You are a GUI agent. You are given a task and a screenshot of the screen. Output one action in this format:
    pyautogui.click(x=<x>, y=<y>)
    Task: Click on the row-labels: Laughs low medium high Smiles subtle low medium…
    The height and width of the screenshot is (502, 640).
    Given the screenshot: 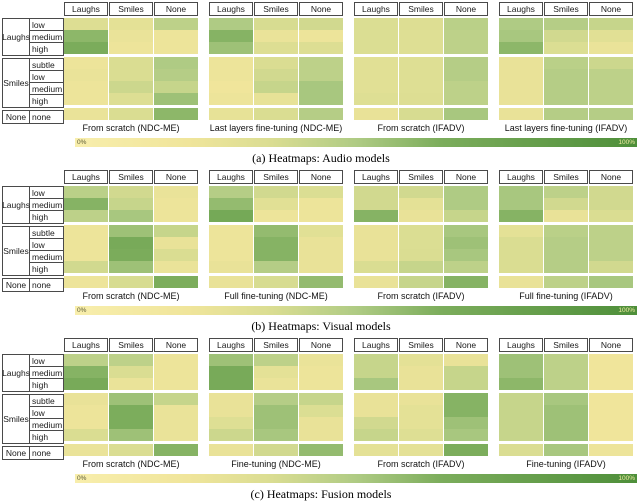 What is the action you would take?
    pyautogui.click(x=33, y=71)
    